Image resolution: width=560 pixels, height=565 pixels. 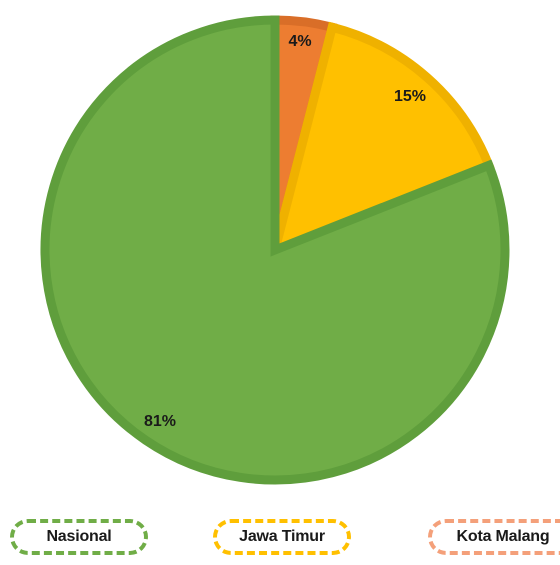 I want to click on legend-label-jawa-timur: Jawa Timur, so click(x=282, y=536).